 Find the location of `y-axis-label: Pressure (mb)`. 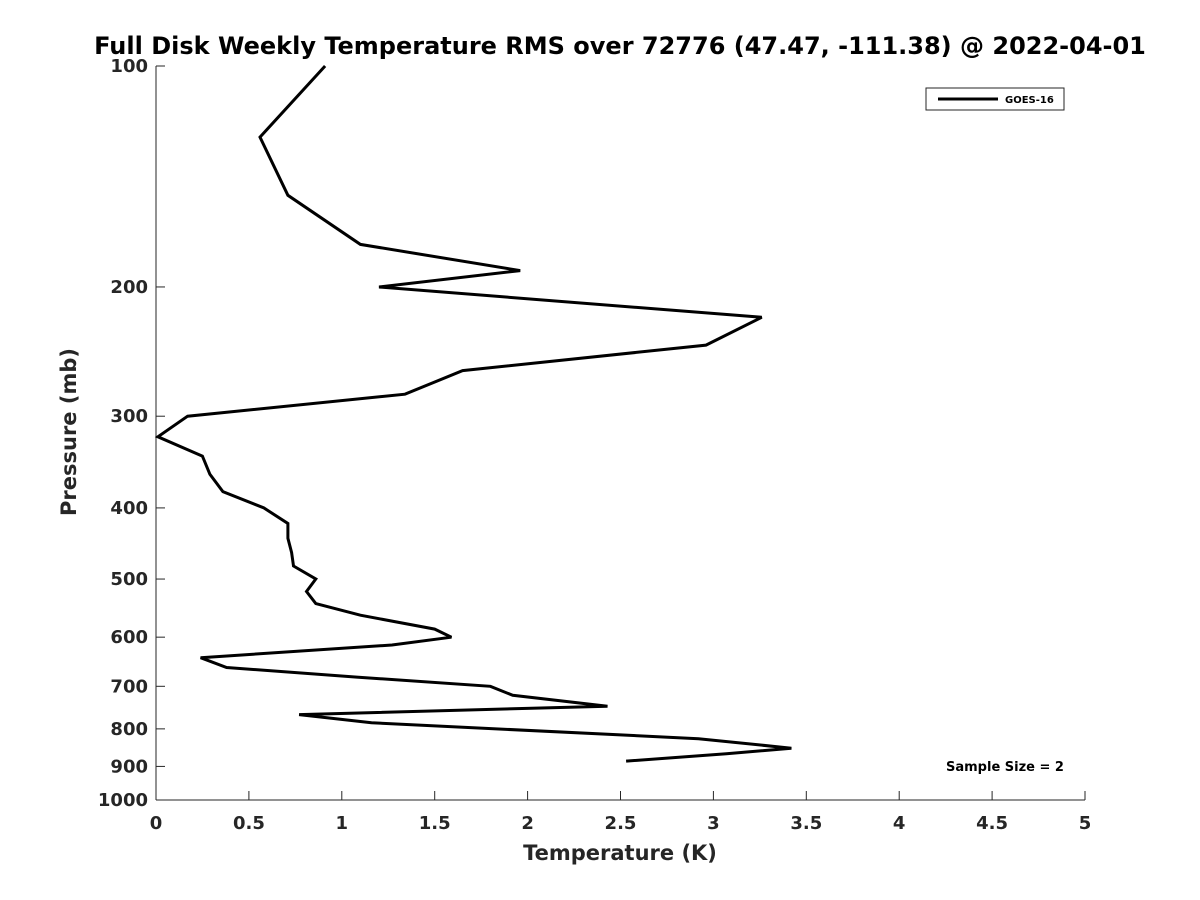

y-axis-label: Pressure (mb) is located at coordinates (69, 432).